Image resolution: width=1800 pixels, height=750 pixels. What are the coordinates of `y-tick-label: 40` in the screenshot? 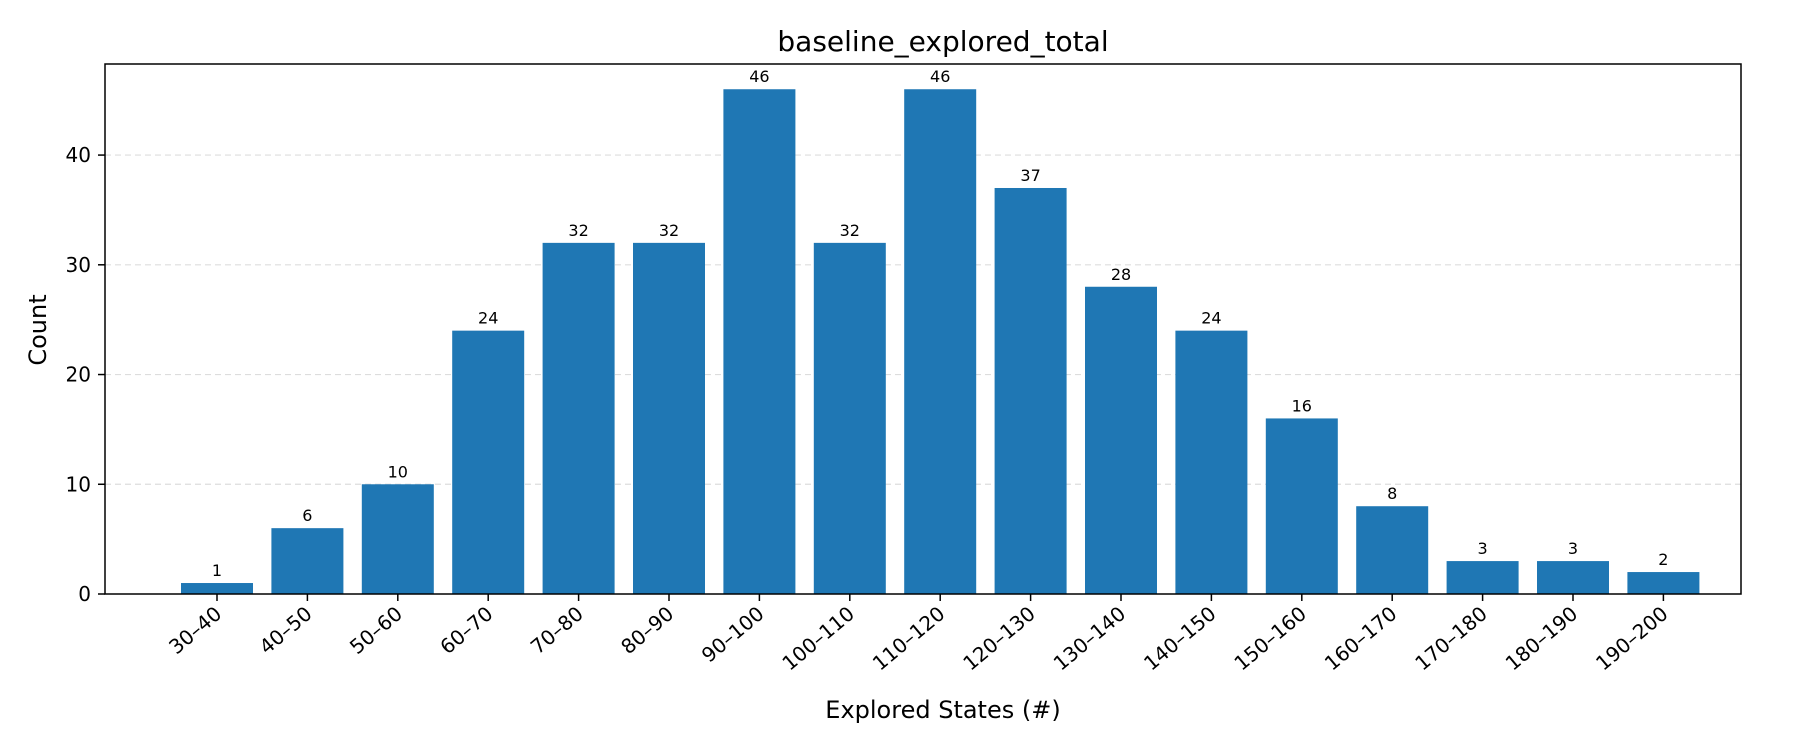 It's located at (78, 155).